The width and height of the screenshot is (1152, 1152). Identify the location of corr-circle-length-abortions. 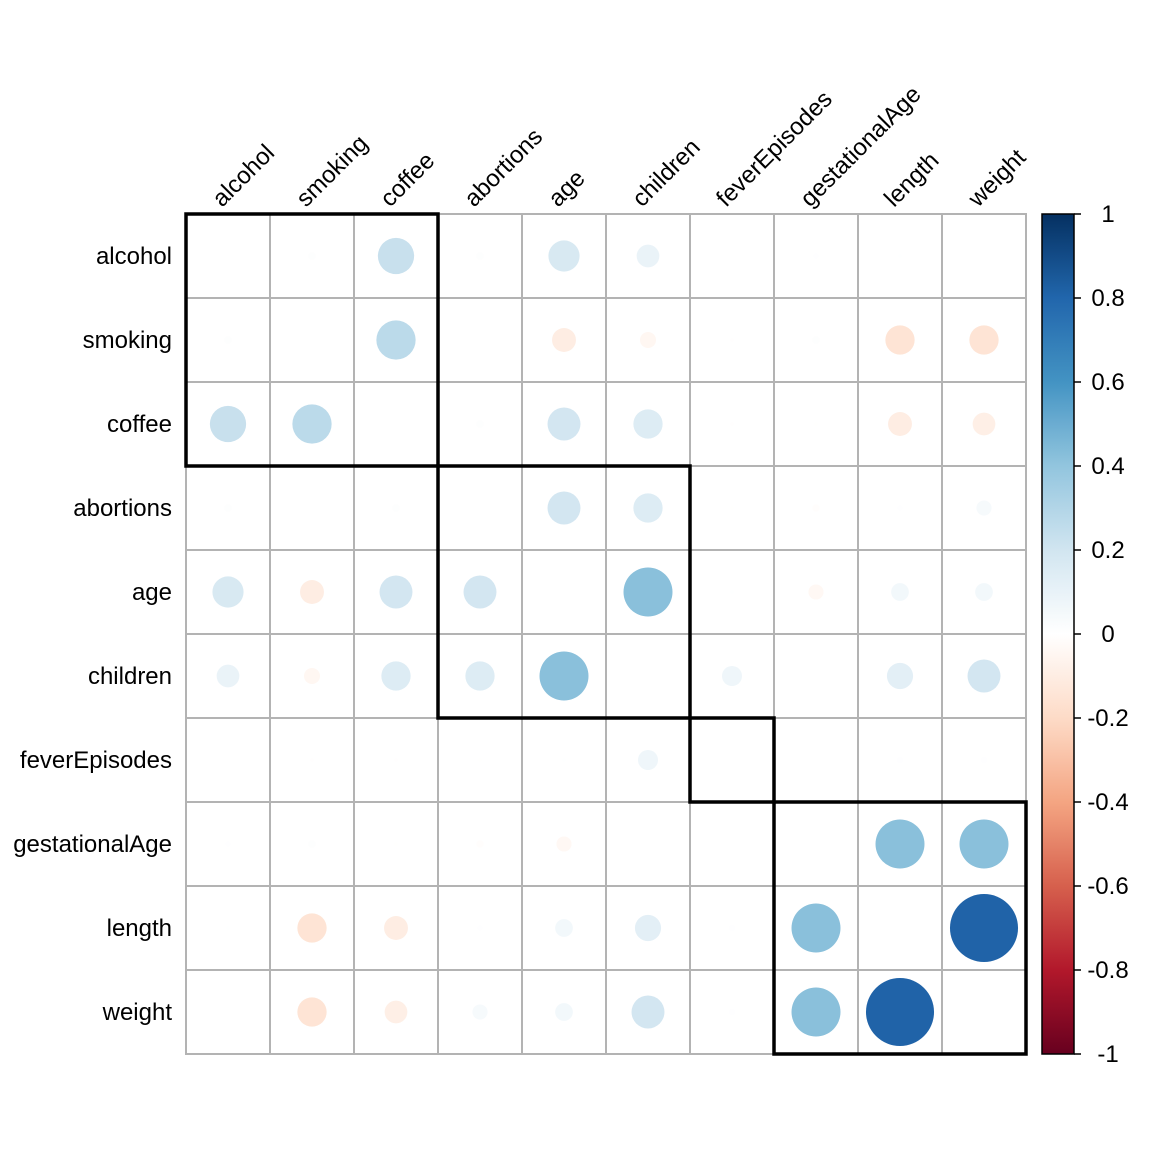
(480, 928).